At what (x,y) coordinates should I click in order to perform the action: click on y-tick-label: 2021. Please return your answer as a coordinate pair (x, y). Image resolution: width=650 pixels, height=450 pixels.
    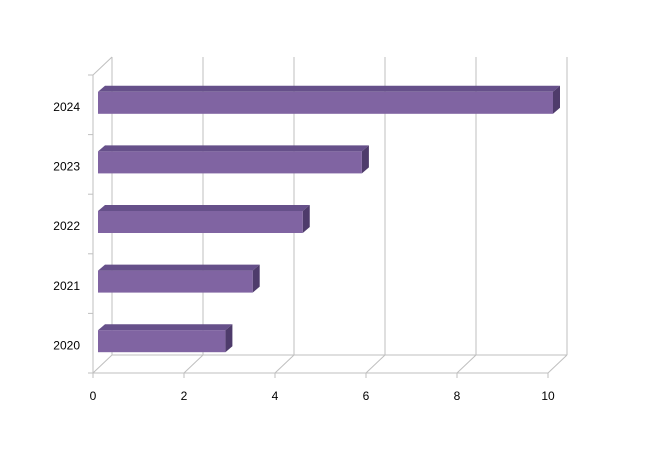
    Looking at the image, I should click on (66, 286).